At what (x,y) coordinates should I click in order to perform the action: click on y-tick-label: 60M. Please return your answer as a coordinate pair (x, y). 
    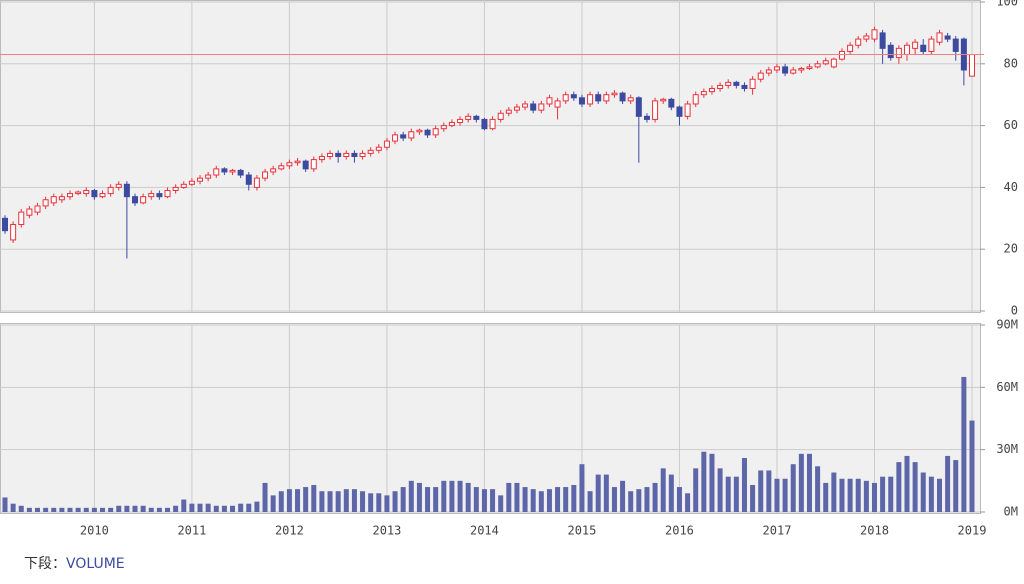
    Looking at the image, I should click on (1007, 387).